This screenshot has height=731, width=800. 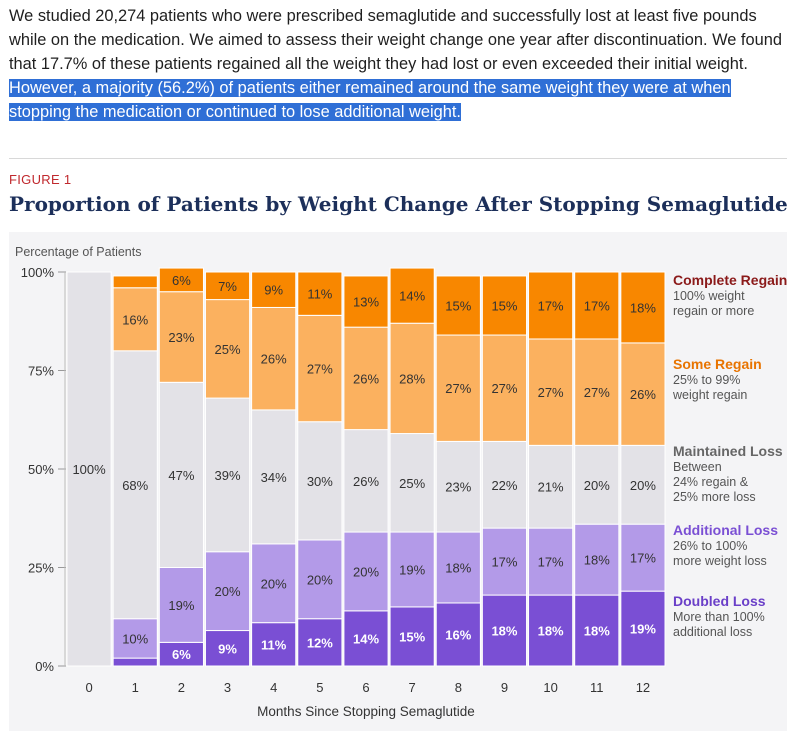 What do you see at coordinates (228, 475) in the screenshot?
I see `data-label: 39%` at bounding box center [228, 475].